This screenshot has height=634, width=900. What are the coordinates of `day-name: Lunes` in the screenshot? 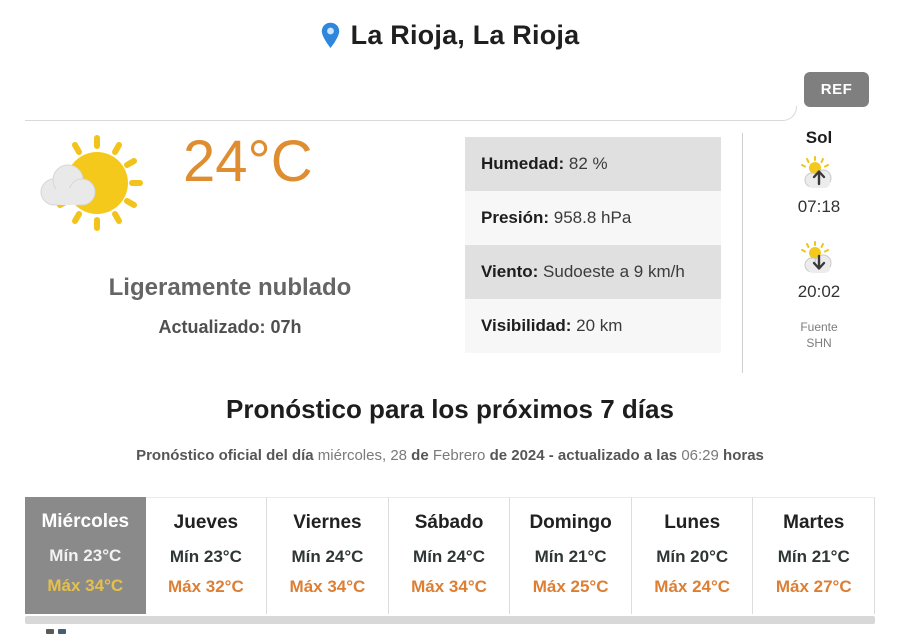 It's located at (692, 522).